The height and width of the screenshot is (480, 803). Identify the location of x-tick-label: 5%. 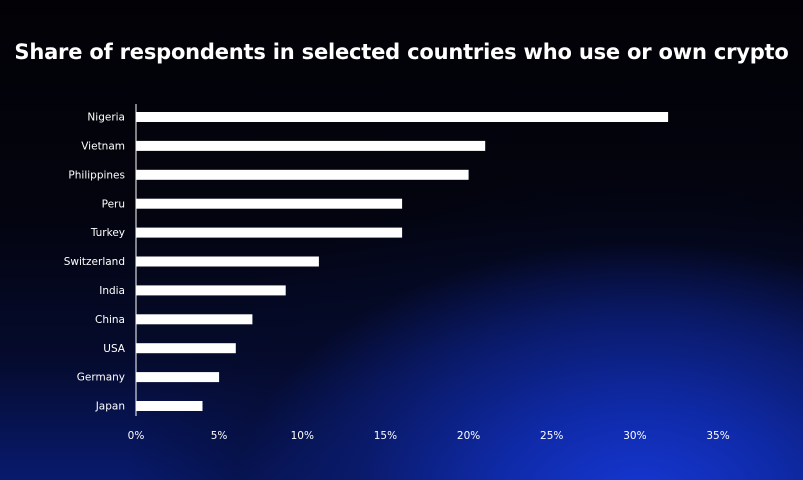
(219, 436).